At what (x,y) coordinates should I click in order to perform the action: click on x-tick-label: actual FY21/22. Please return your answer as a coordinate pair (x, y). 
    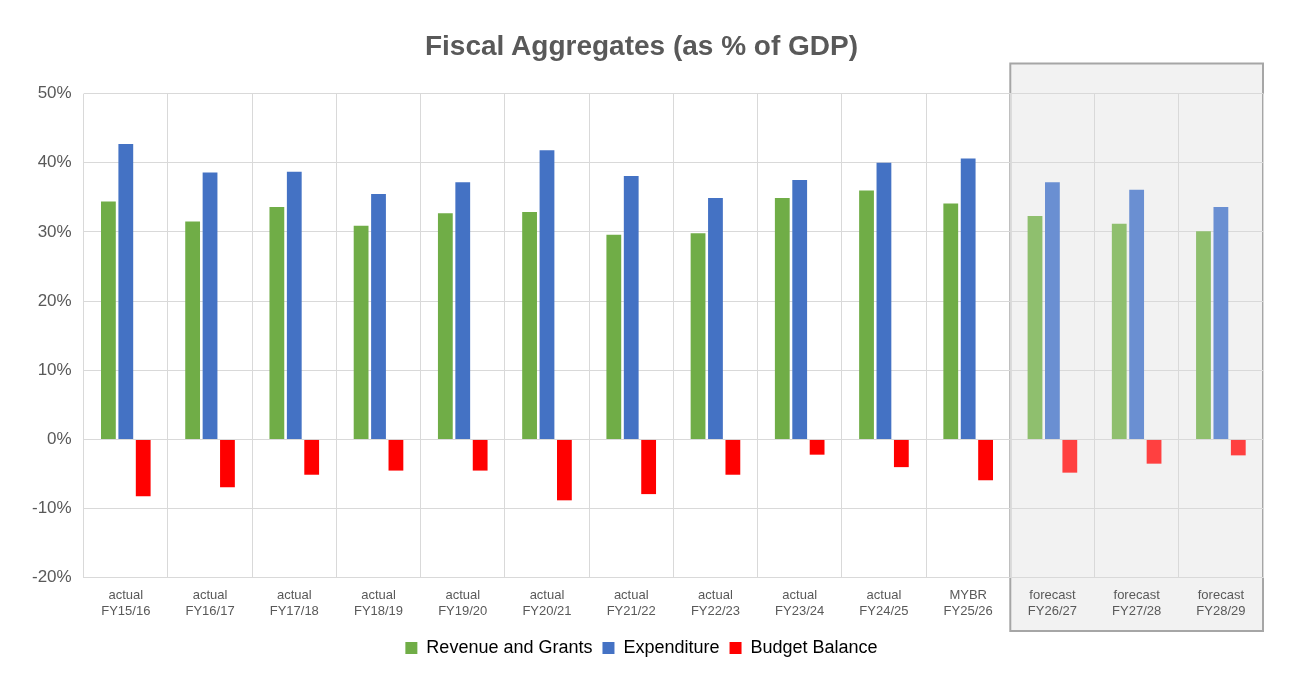
    Looking at the image, I should click on (631, 602).